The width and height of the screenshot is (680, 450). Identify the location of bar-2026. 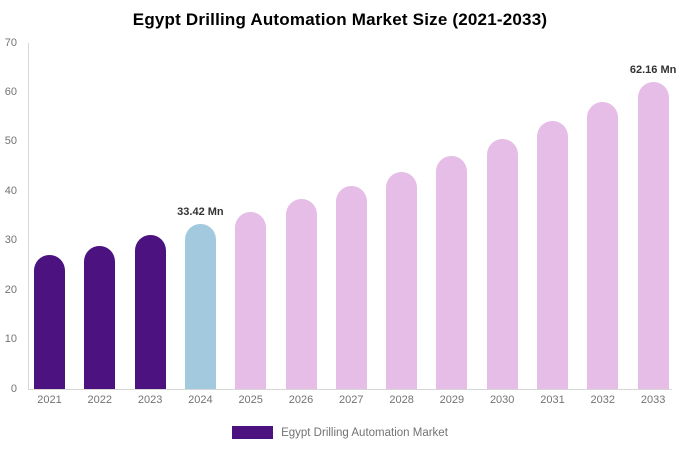
(301, 294).